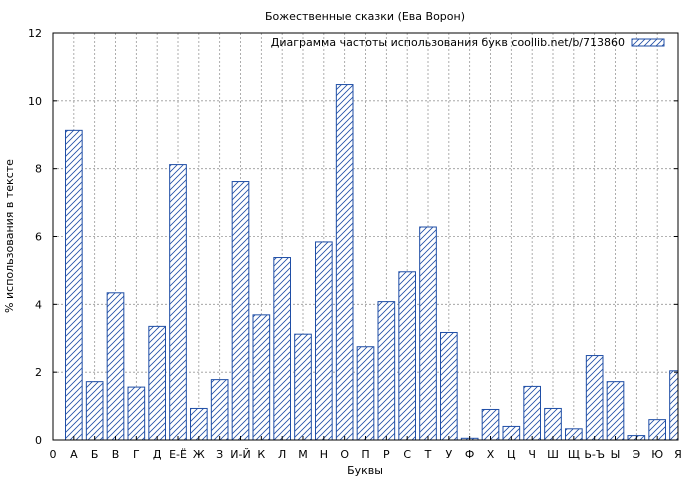 The image size is (700, 480). Describe the element at coordinates (594, 454) in the screenshot. I see `x-tick-label: Ь-Ъ` at that location.